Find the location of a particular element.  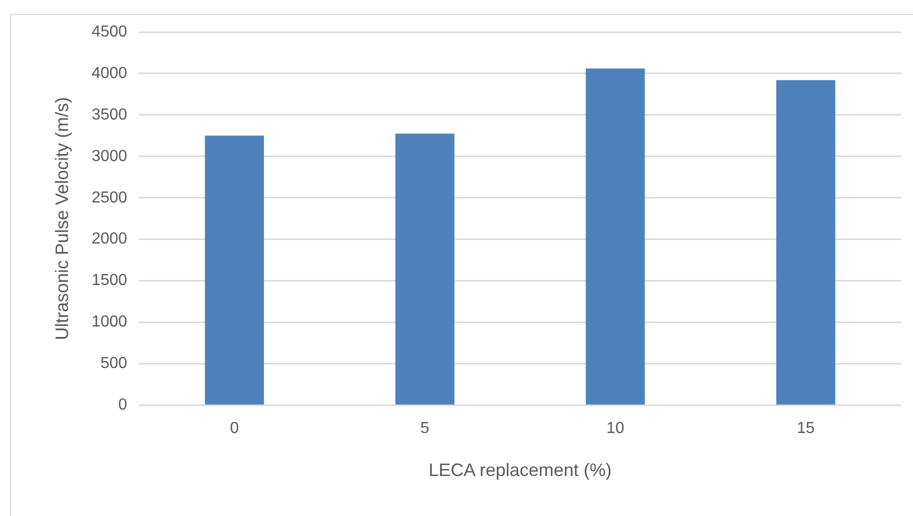

x-tick-label: 15 is located at coordinates (805, 429).